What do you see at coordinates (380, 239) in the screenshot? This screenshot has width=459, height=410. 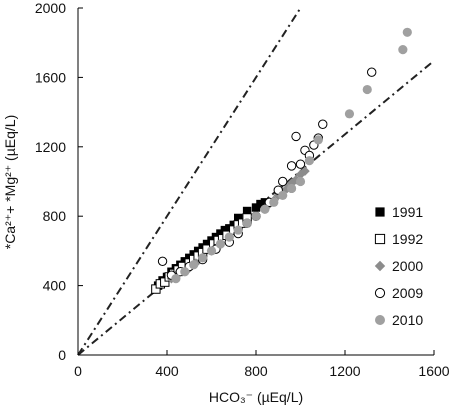 I see `legend-marker-1992` at bounding box center [380, 239].